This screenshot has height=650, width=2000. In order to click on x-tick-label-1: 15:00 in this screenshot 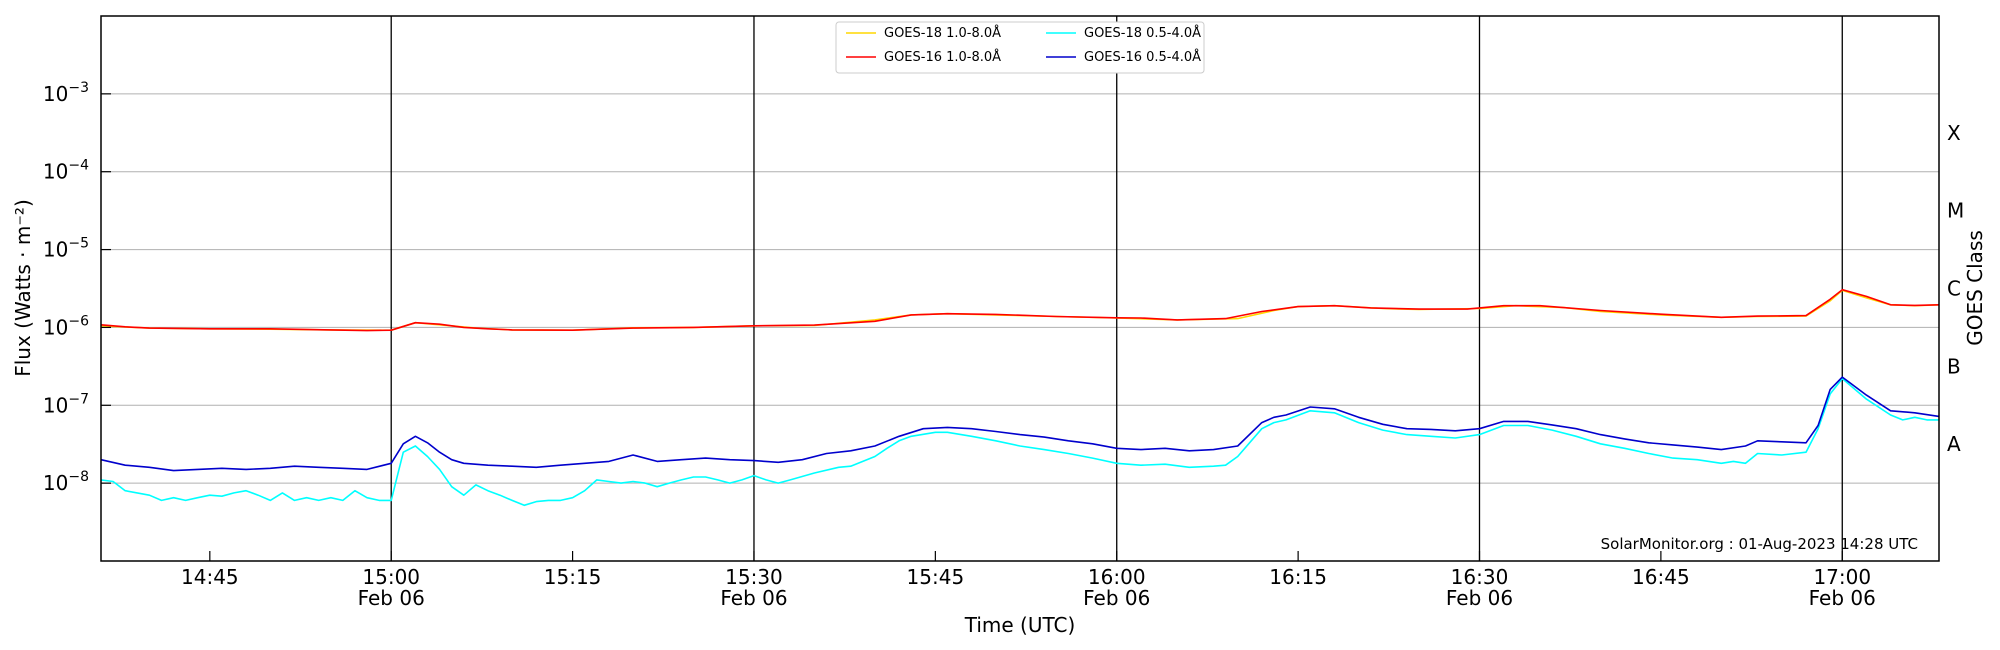, I will do `click(391, 577)`.